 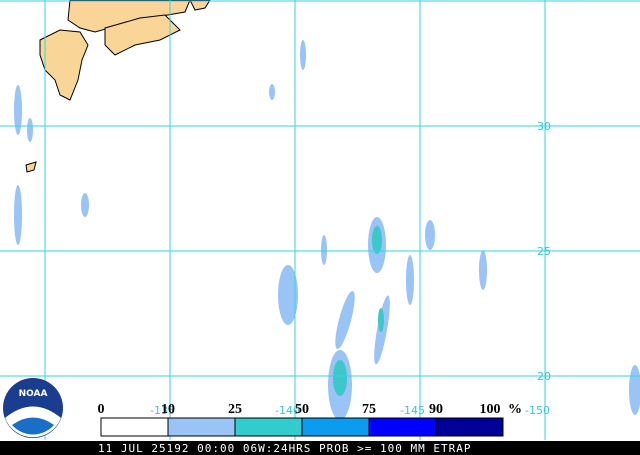 I want to click on legend-tick: 0, so click(x=101, y=409).